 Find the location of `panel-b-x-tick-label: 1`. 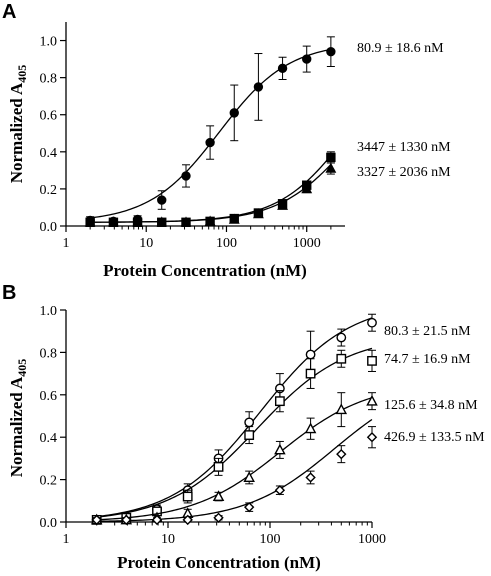

panel-b-x-tick-label: 1 is located at coordinates (66, 539).